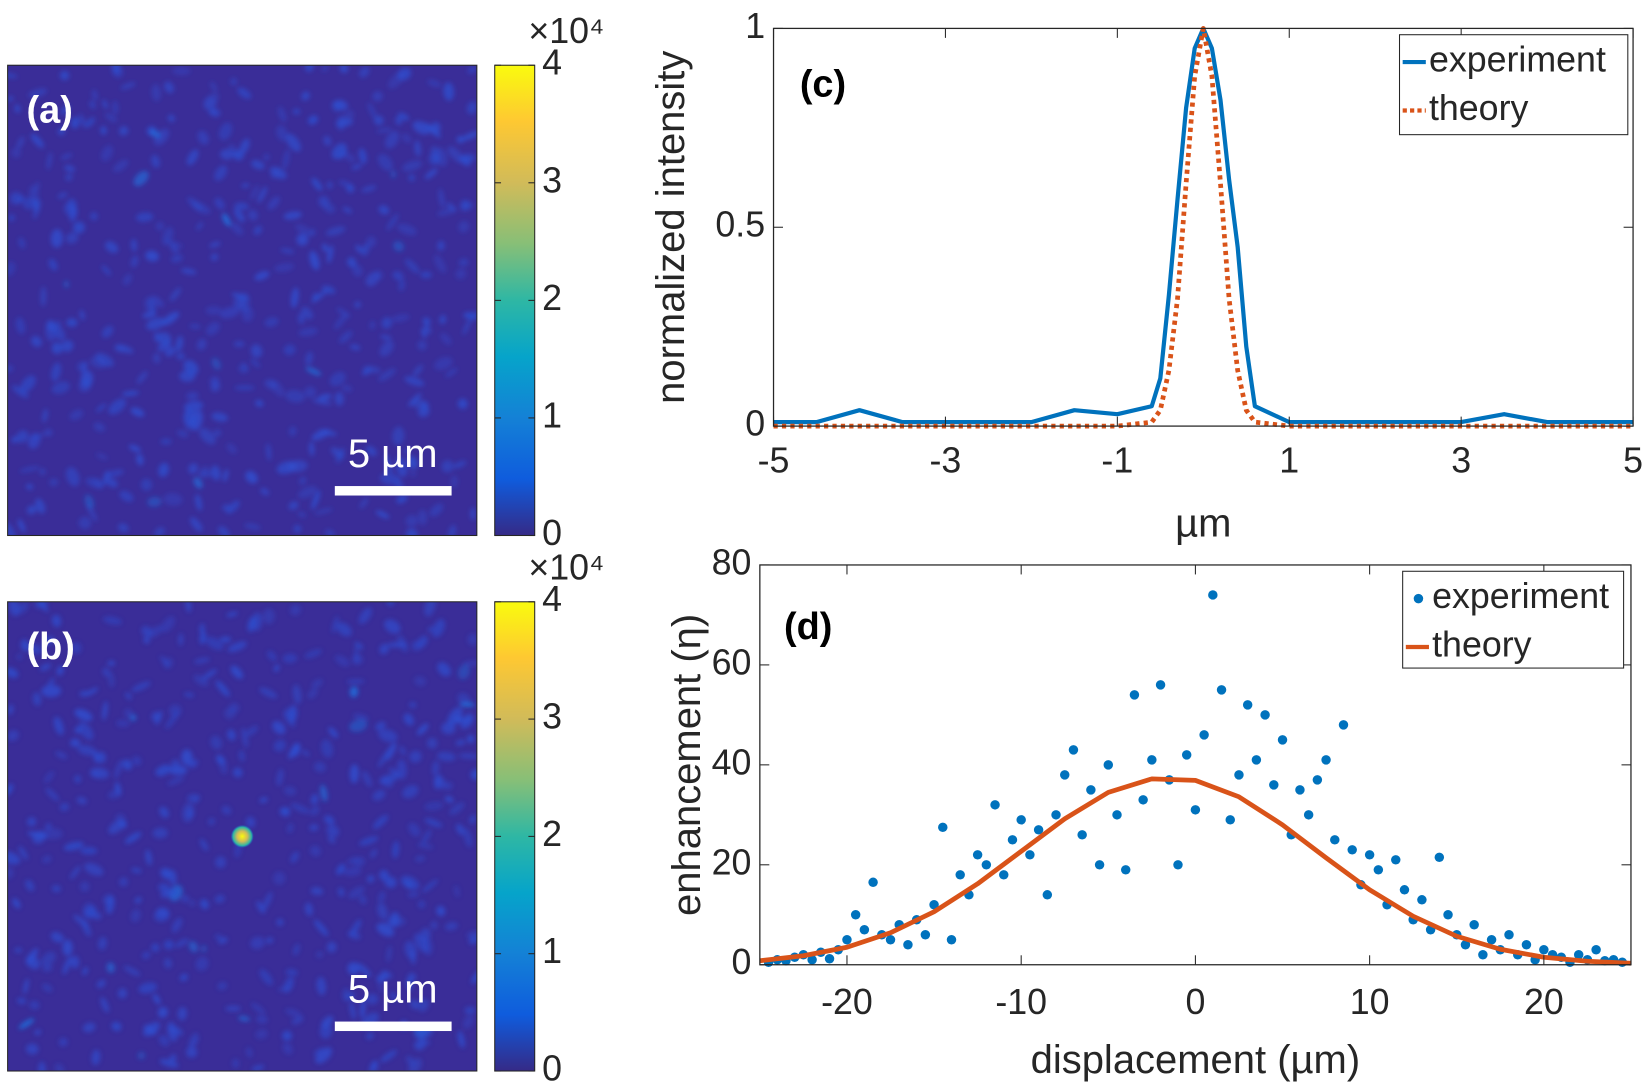  I want to click on colorbar-multiplier: ×10⁴, so click(566, 568).